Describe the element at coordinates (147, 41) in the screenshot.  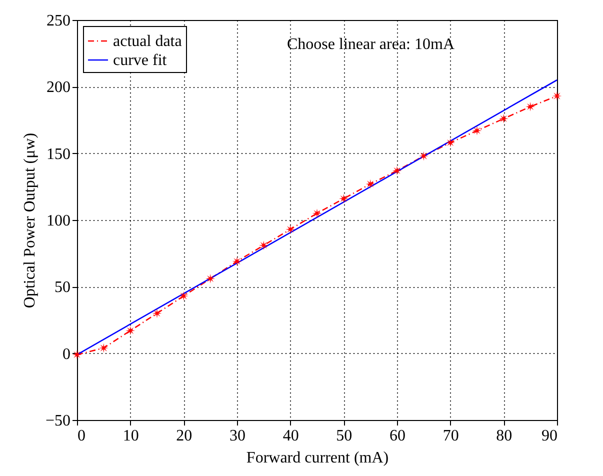
I see `legend-label: actual data` at that location.